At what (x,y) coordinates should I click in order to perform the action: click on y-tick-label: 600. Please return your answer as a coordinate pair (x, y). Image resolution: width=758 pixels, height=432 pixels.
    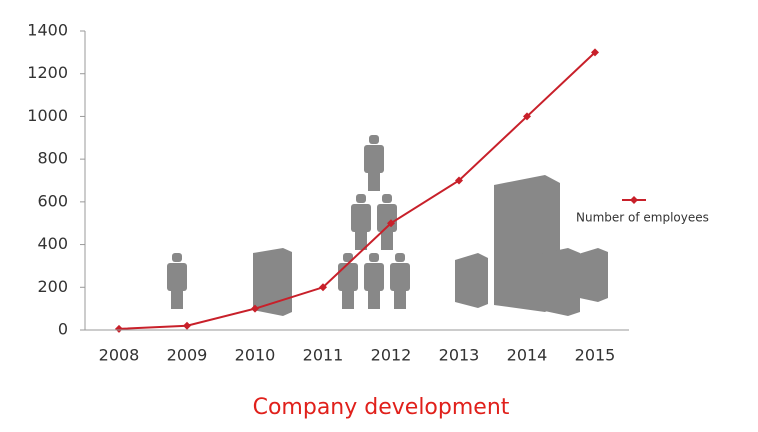
    Looking at the image, I should click on (52, 200).